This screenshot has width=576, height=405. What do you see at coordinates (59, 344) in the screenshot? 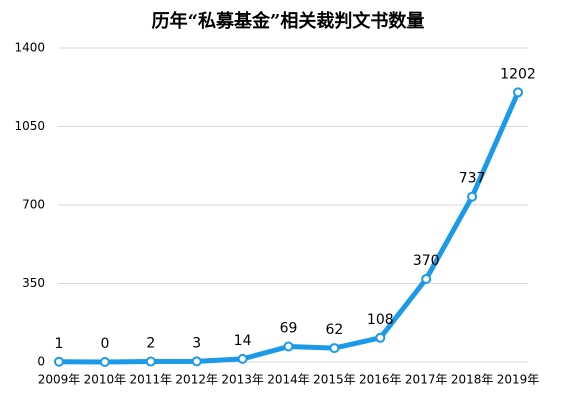
I see `value-label: 1` at bounding box center [59, 344].